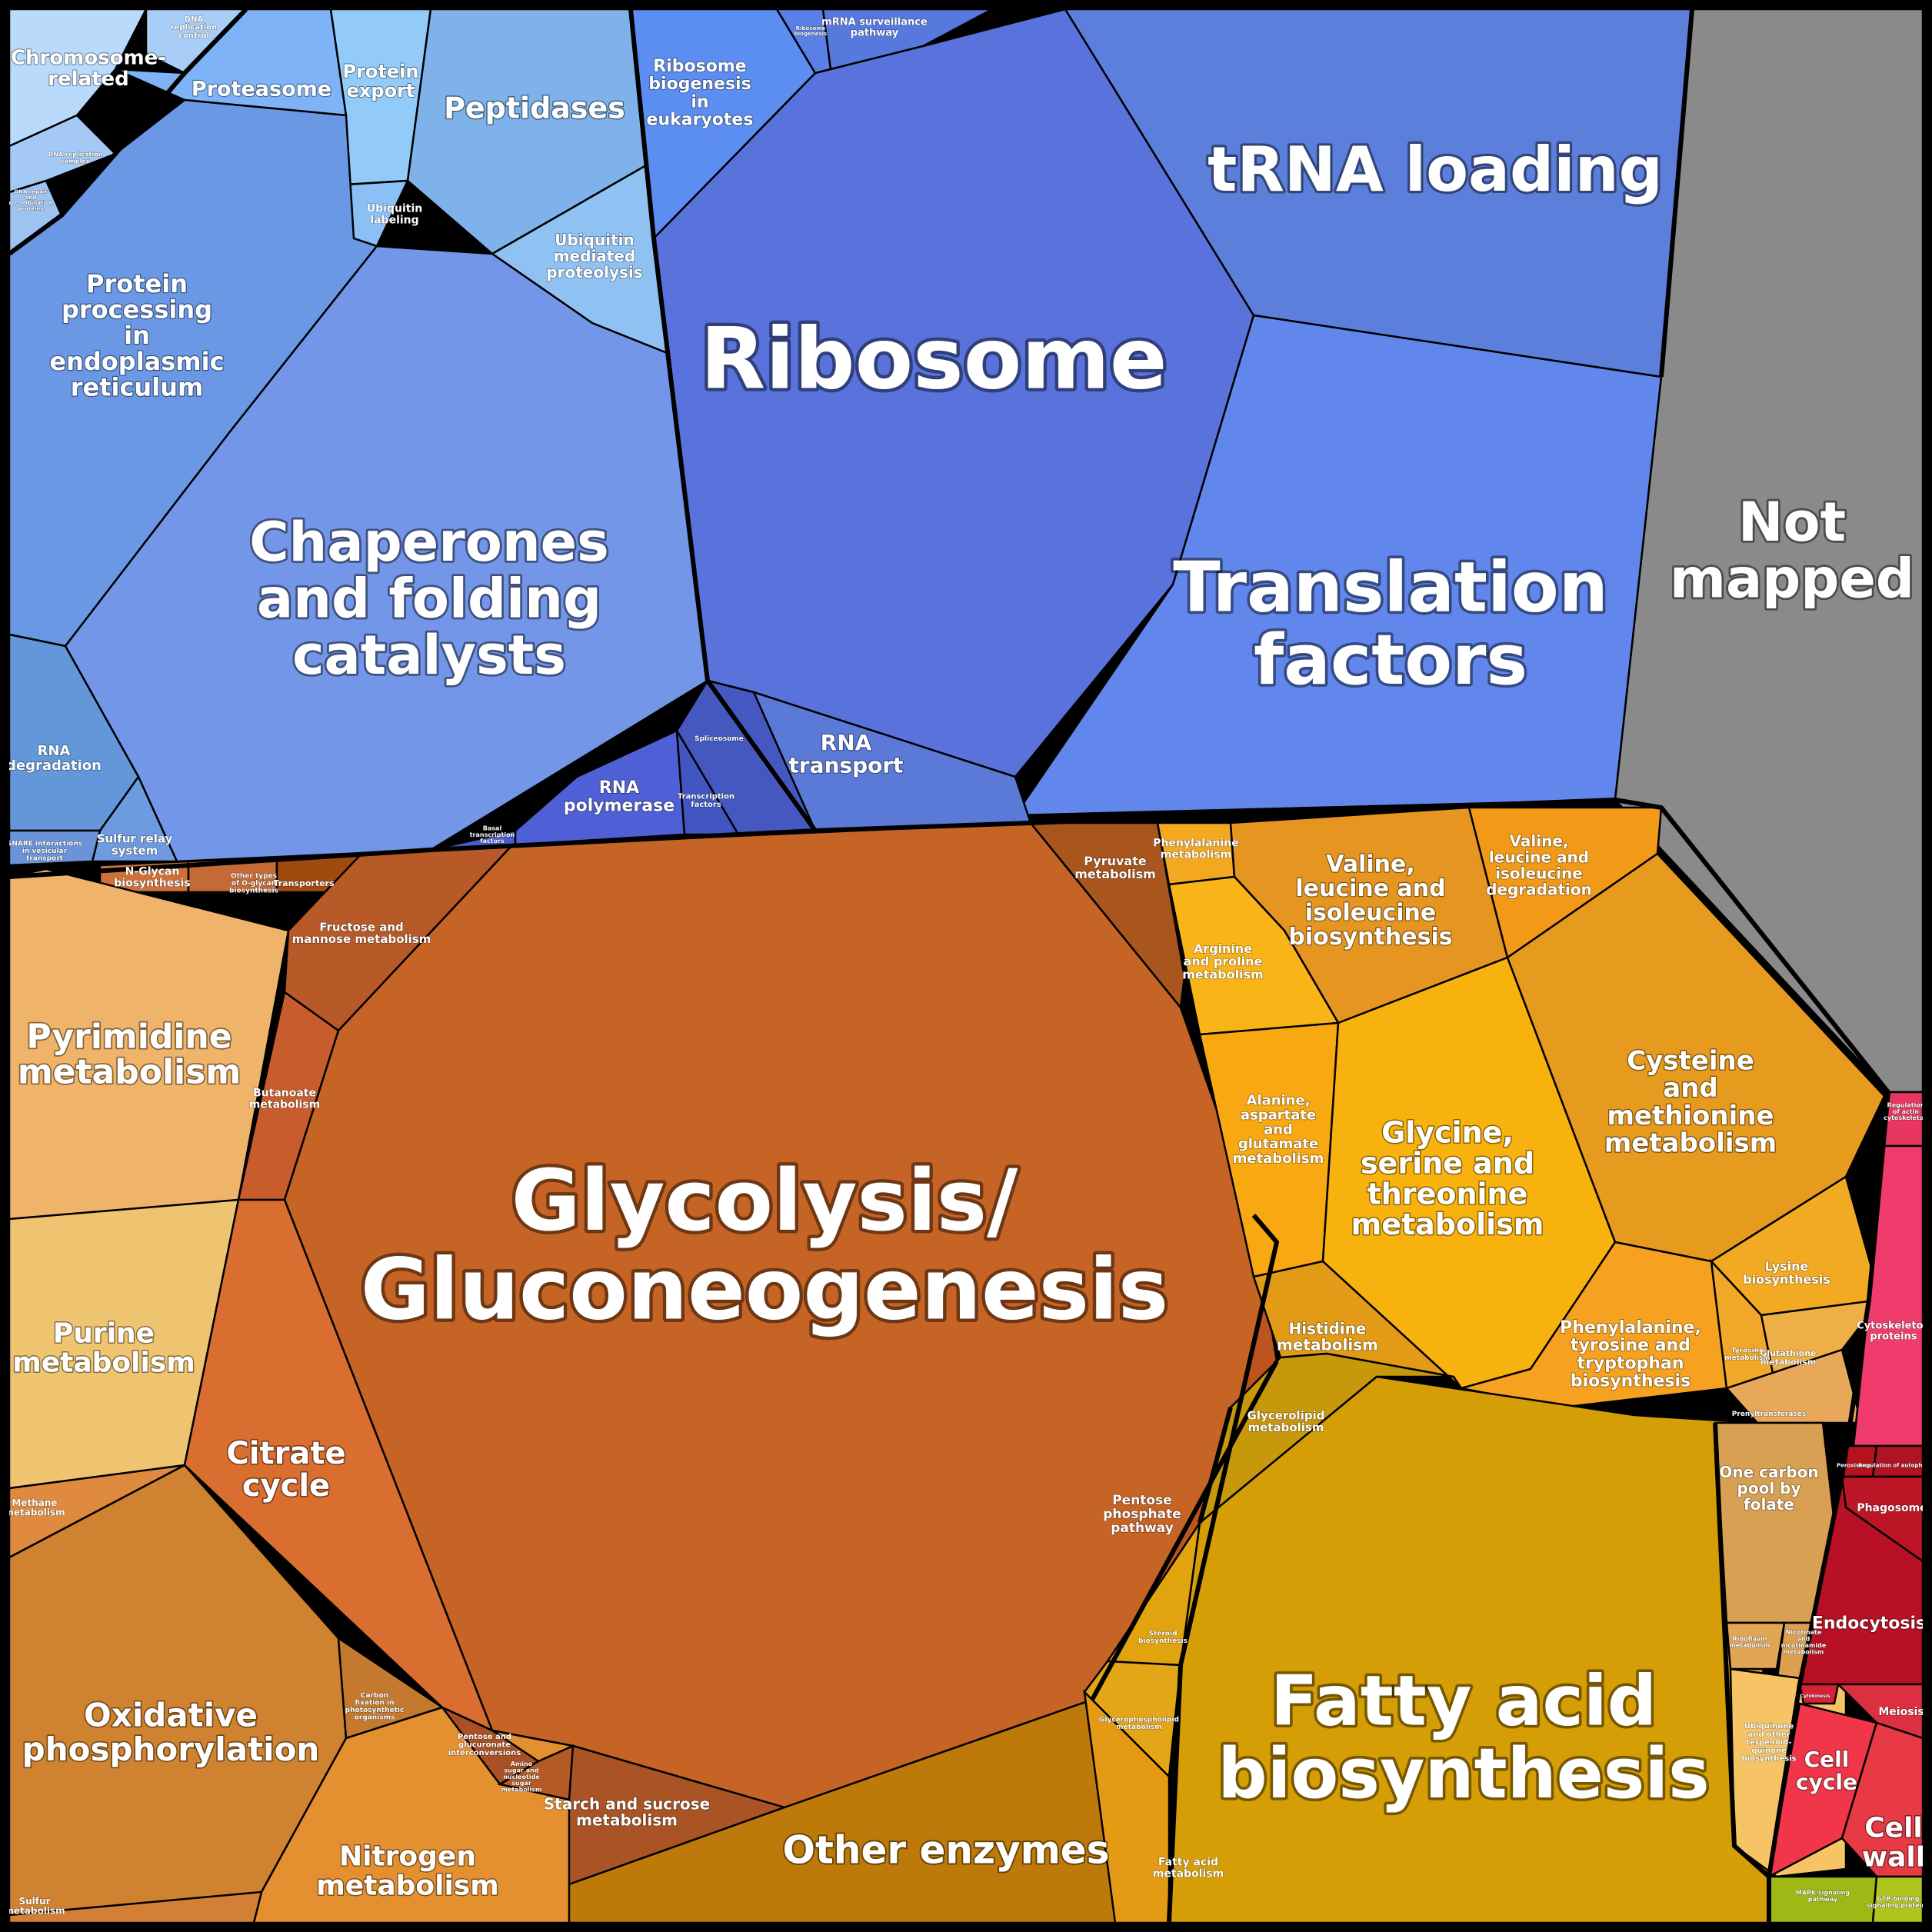 This screenshot has width=1932, height=1932. I want to click on label-nitrogen: Nitrogen metabolism, so click(407, 1871).